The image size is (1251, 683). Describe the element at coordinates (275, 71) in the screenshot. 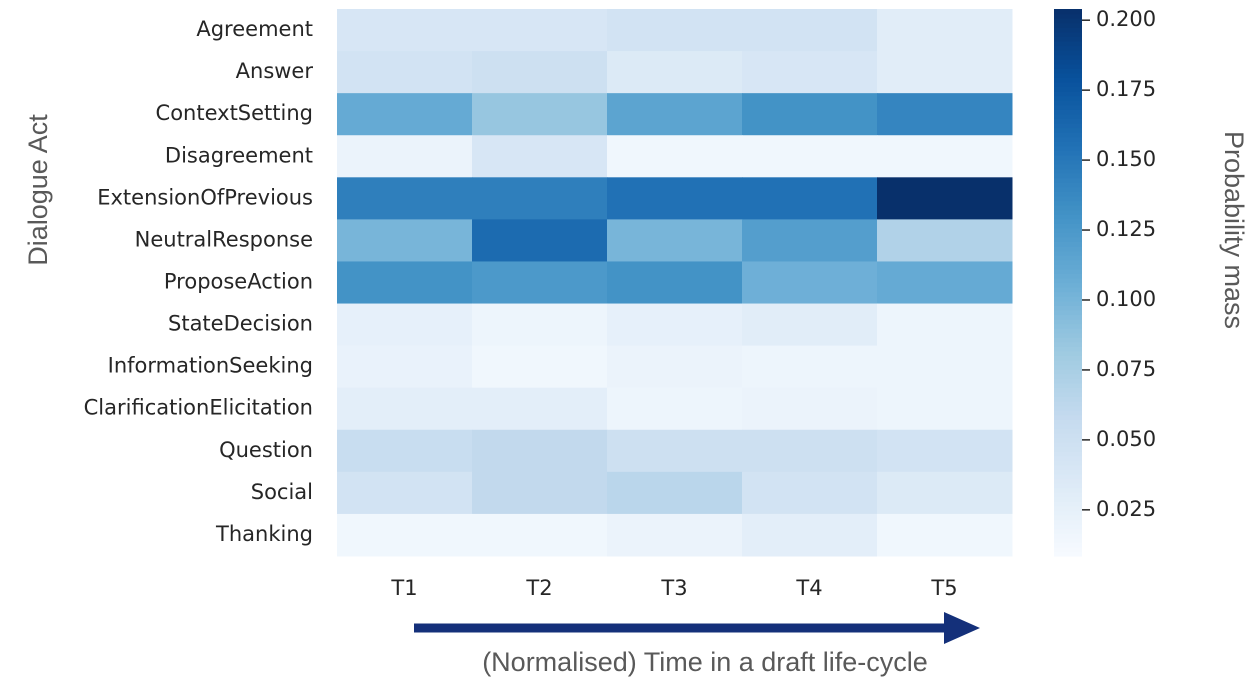

I see `y-tick-label: Answer` at that location.